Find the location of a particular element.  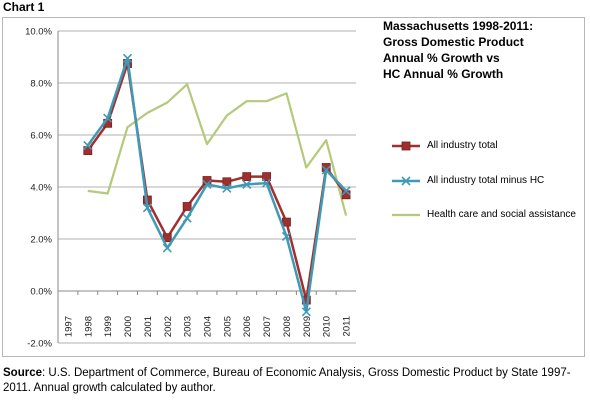

y-tick-label: 2.0% is located at coordinates (41, 240).